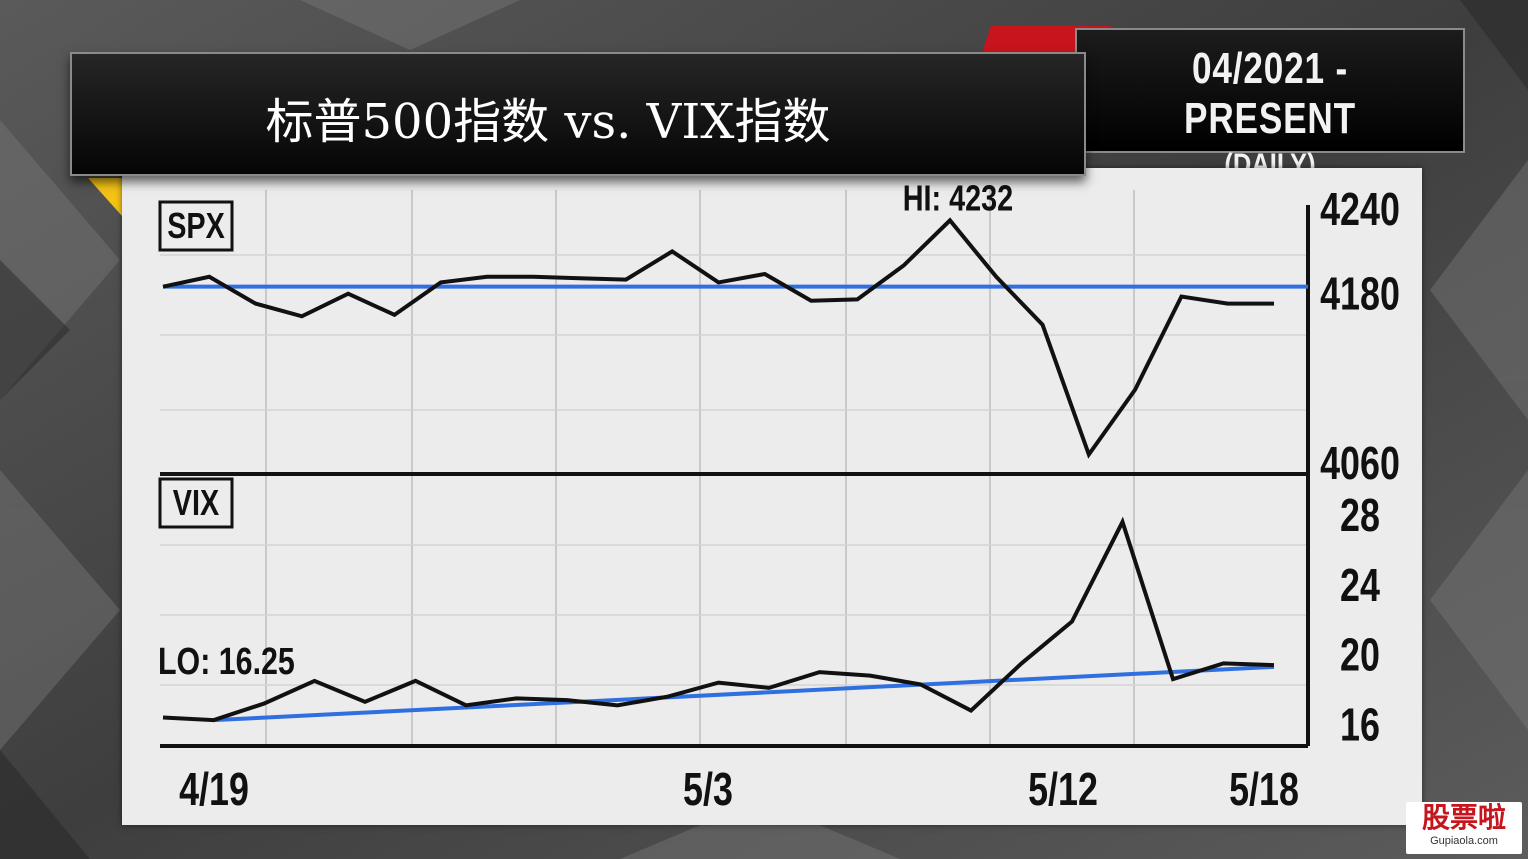 The width and height of the screenshot is (1528, 859). I want to click on chart-title: 标普500指数 vs. VIX指数, so click(548, 122).